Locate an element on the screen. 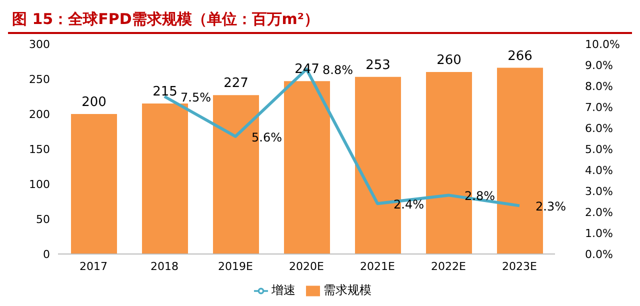  x-tick-label: 2018 is located at coordinates (164, 266).